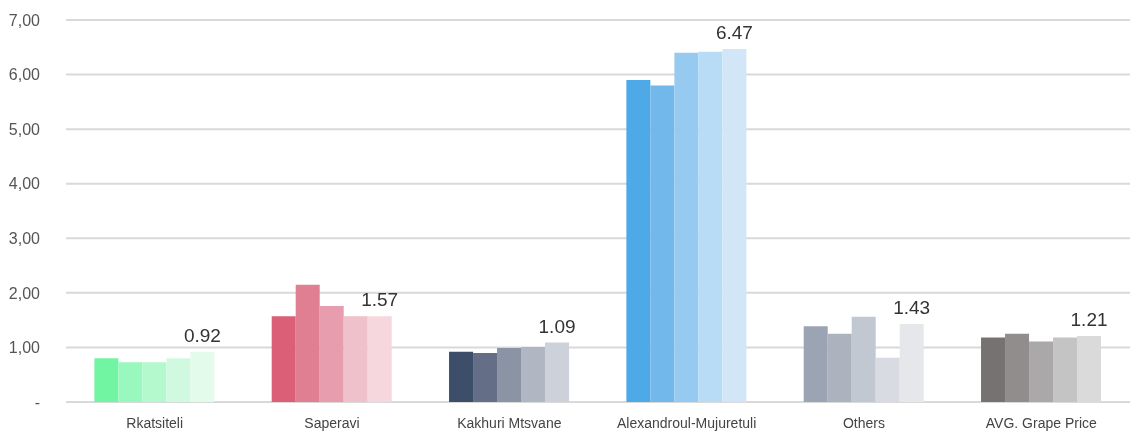  What do you see at coordinates (24, 20) in the screenshot?
I see `y-tick-label: 7,00` at bounding box center [24, 20].